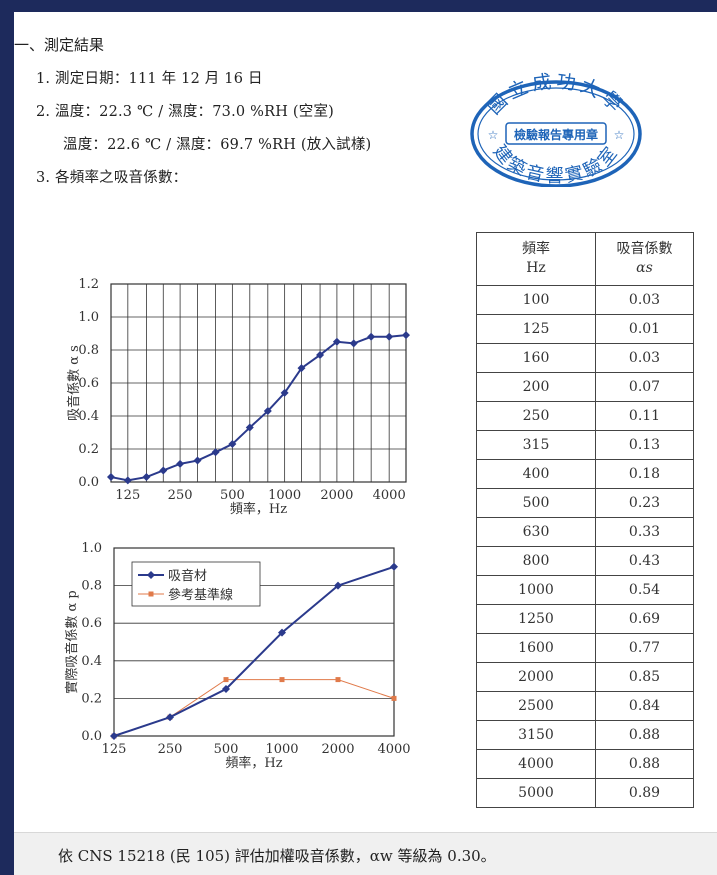 The height and width of the screenshot is (875, 717). Describe the element at coordinates (187, 576) in the screenshot. I see `legend-label: 吸音材` at that location.